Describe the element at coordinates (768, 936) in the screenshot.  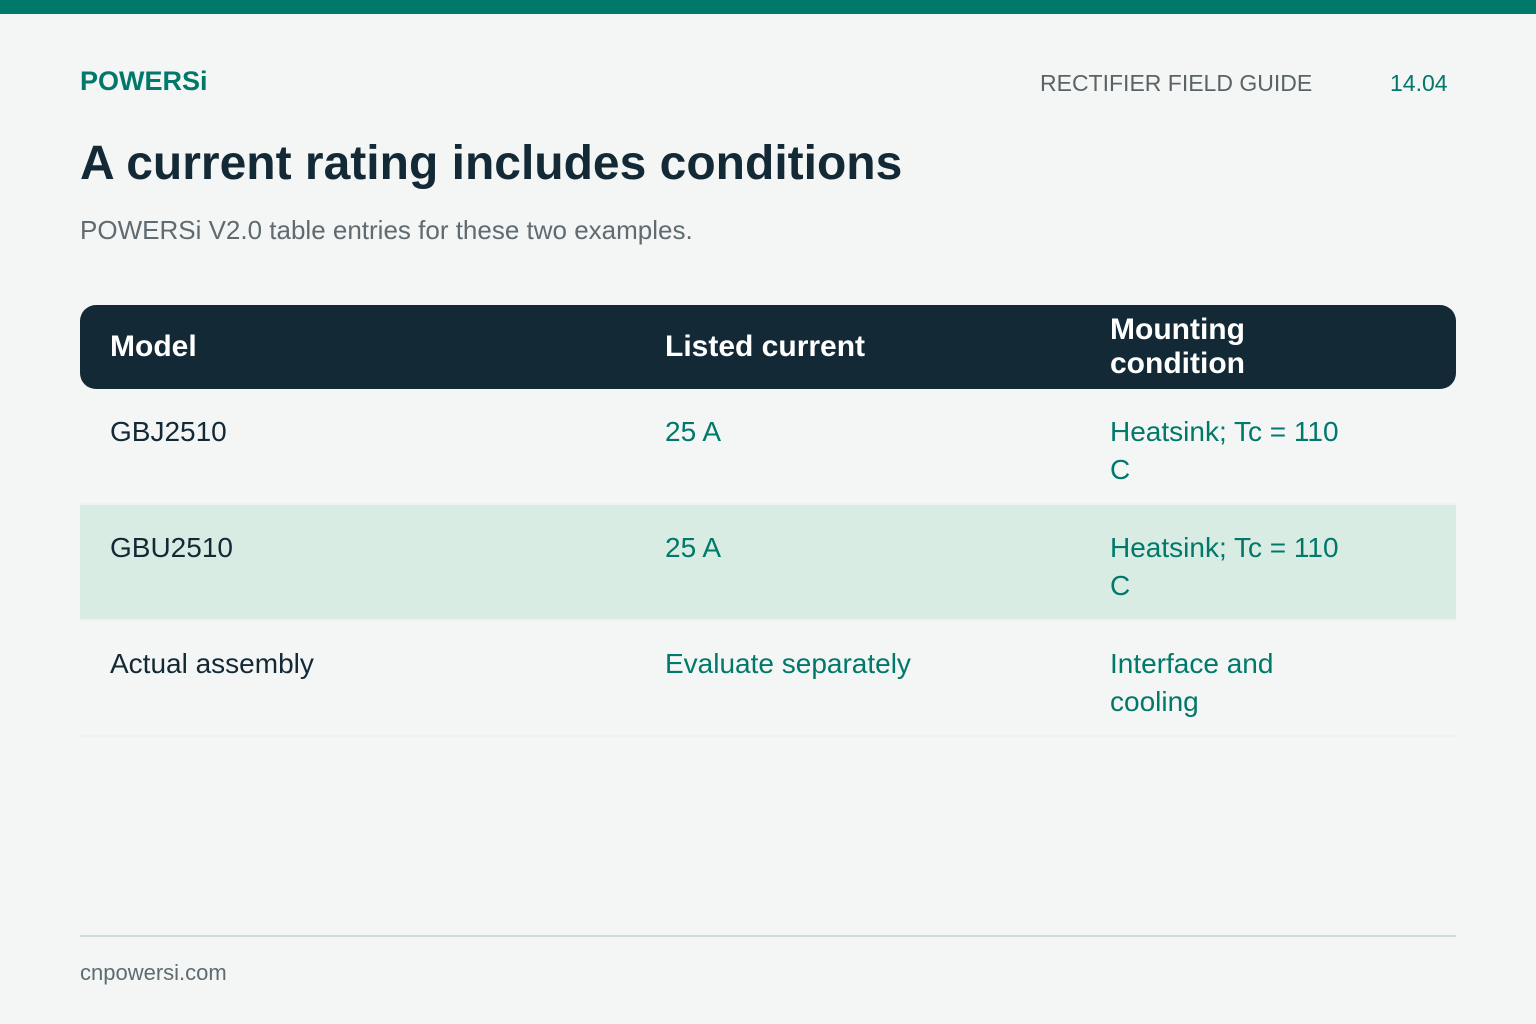
I see `footer-rule` at that location.